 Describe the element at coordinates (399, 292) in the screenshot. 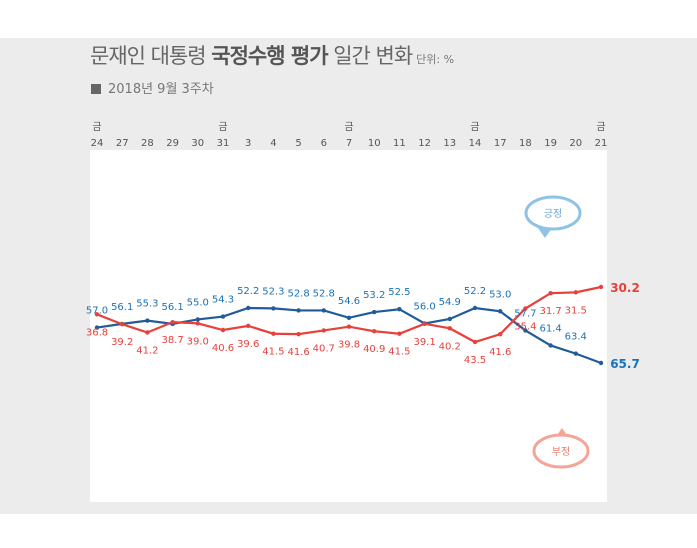

I see `data-label-positive: 52.5` at that location.